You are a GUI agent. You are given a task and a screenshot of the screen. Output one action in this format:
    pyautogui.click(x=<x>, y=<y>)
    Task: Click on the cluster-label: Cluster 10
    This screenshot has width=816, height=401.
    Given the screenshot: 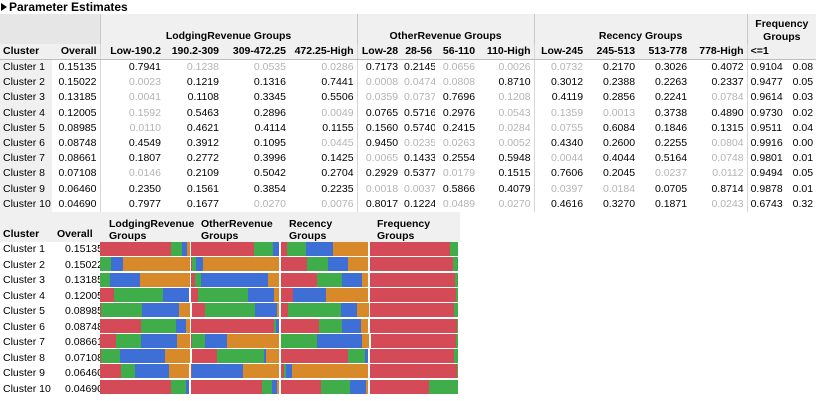 What is the action you would take?
    pyautogui.click(x=26, y=204)
    